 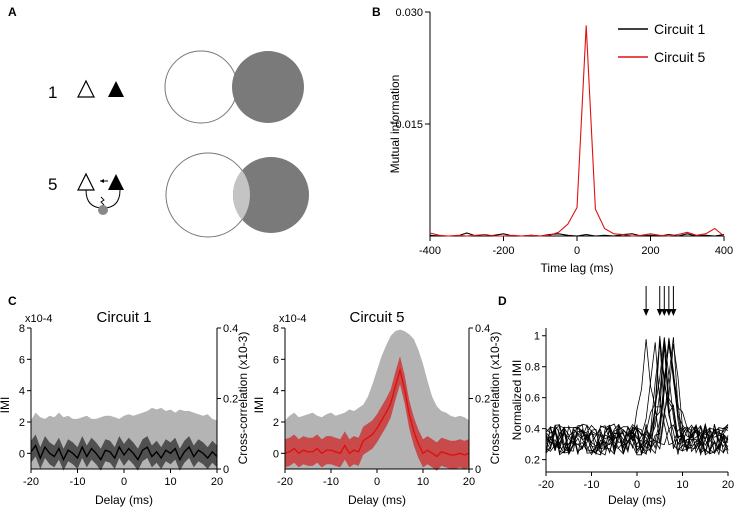 I want to click on venn-circle-open, so click(x=201, y=87).